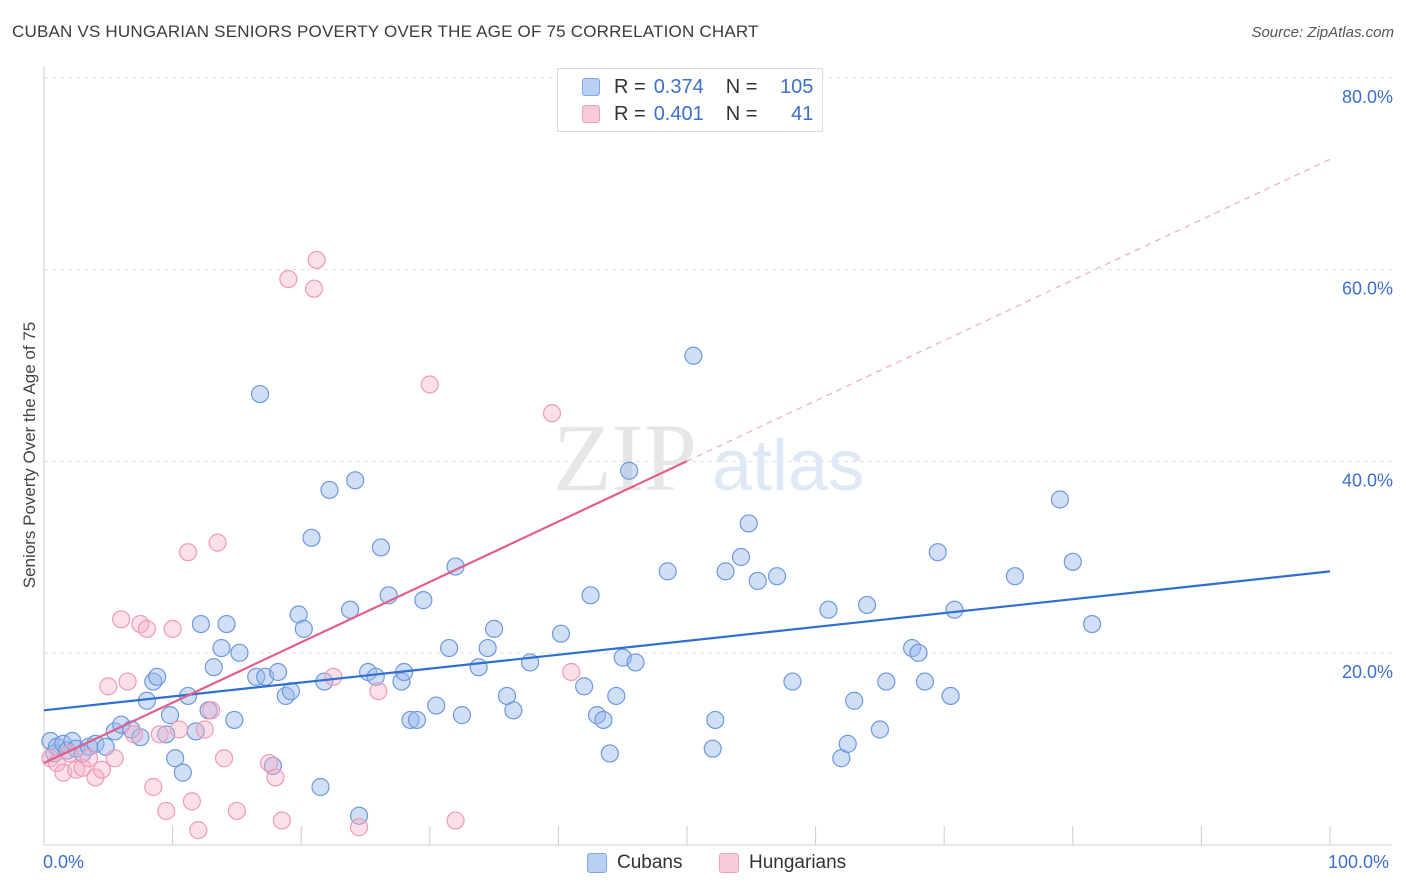  Describe the element at coordinates (650, 862) in the screenshot. I see `series-label-cubans: Cubans` at that location.